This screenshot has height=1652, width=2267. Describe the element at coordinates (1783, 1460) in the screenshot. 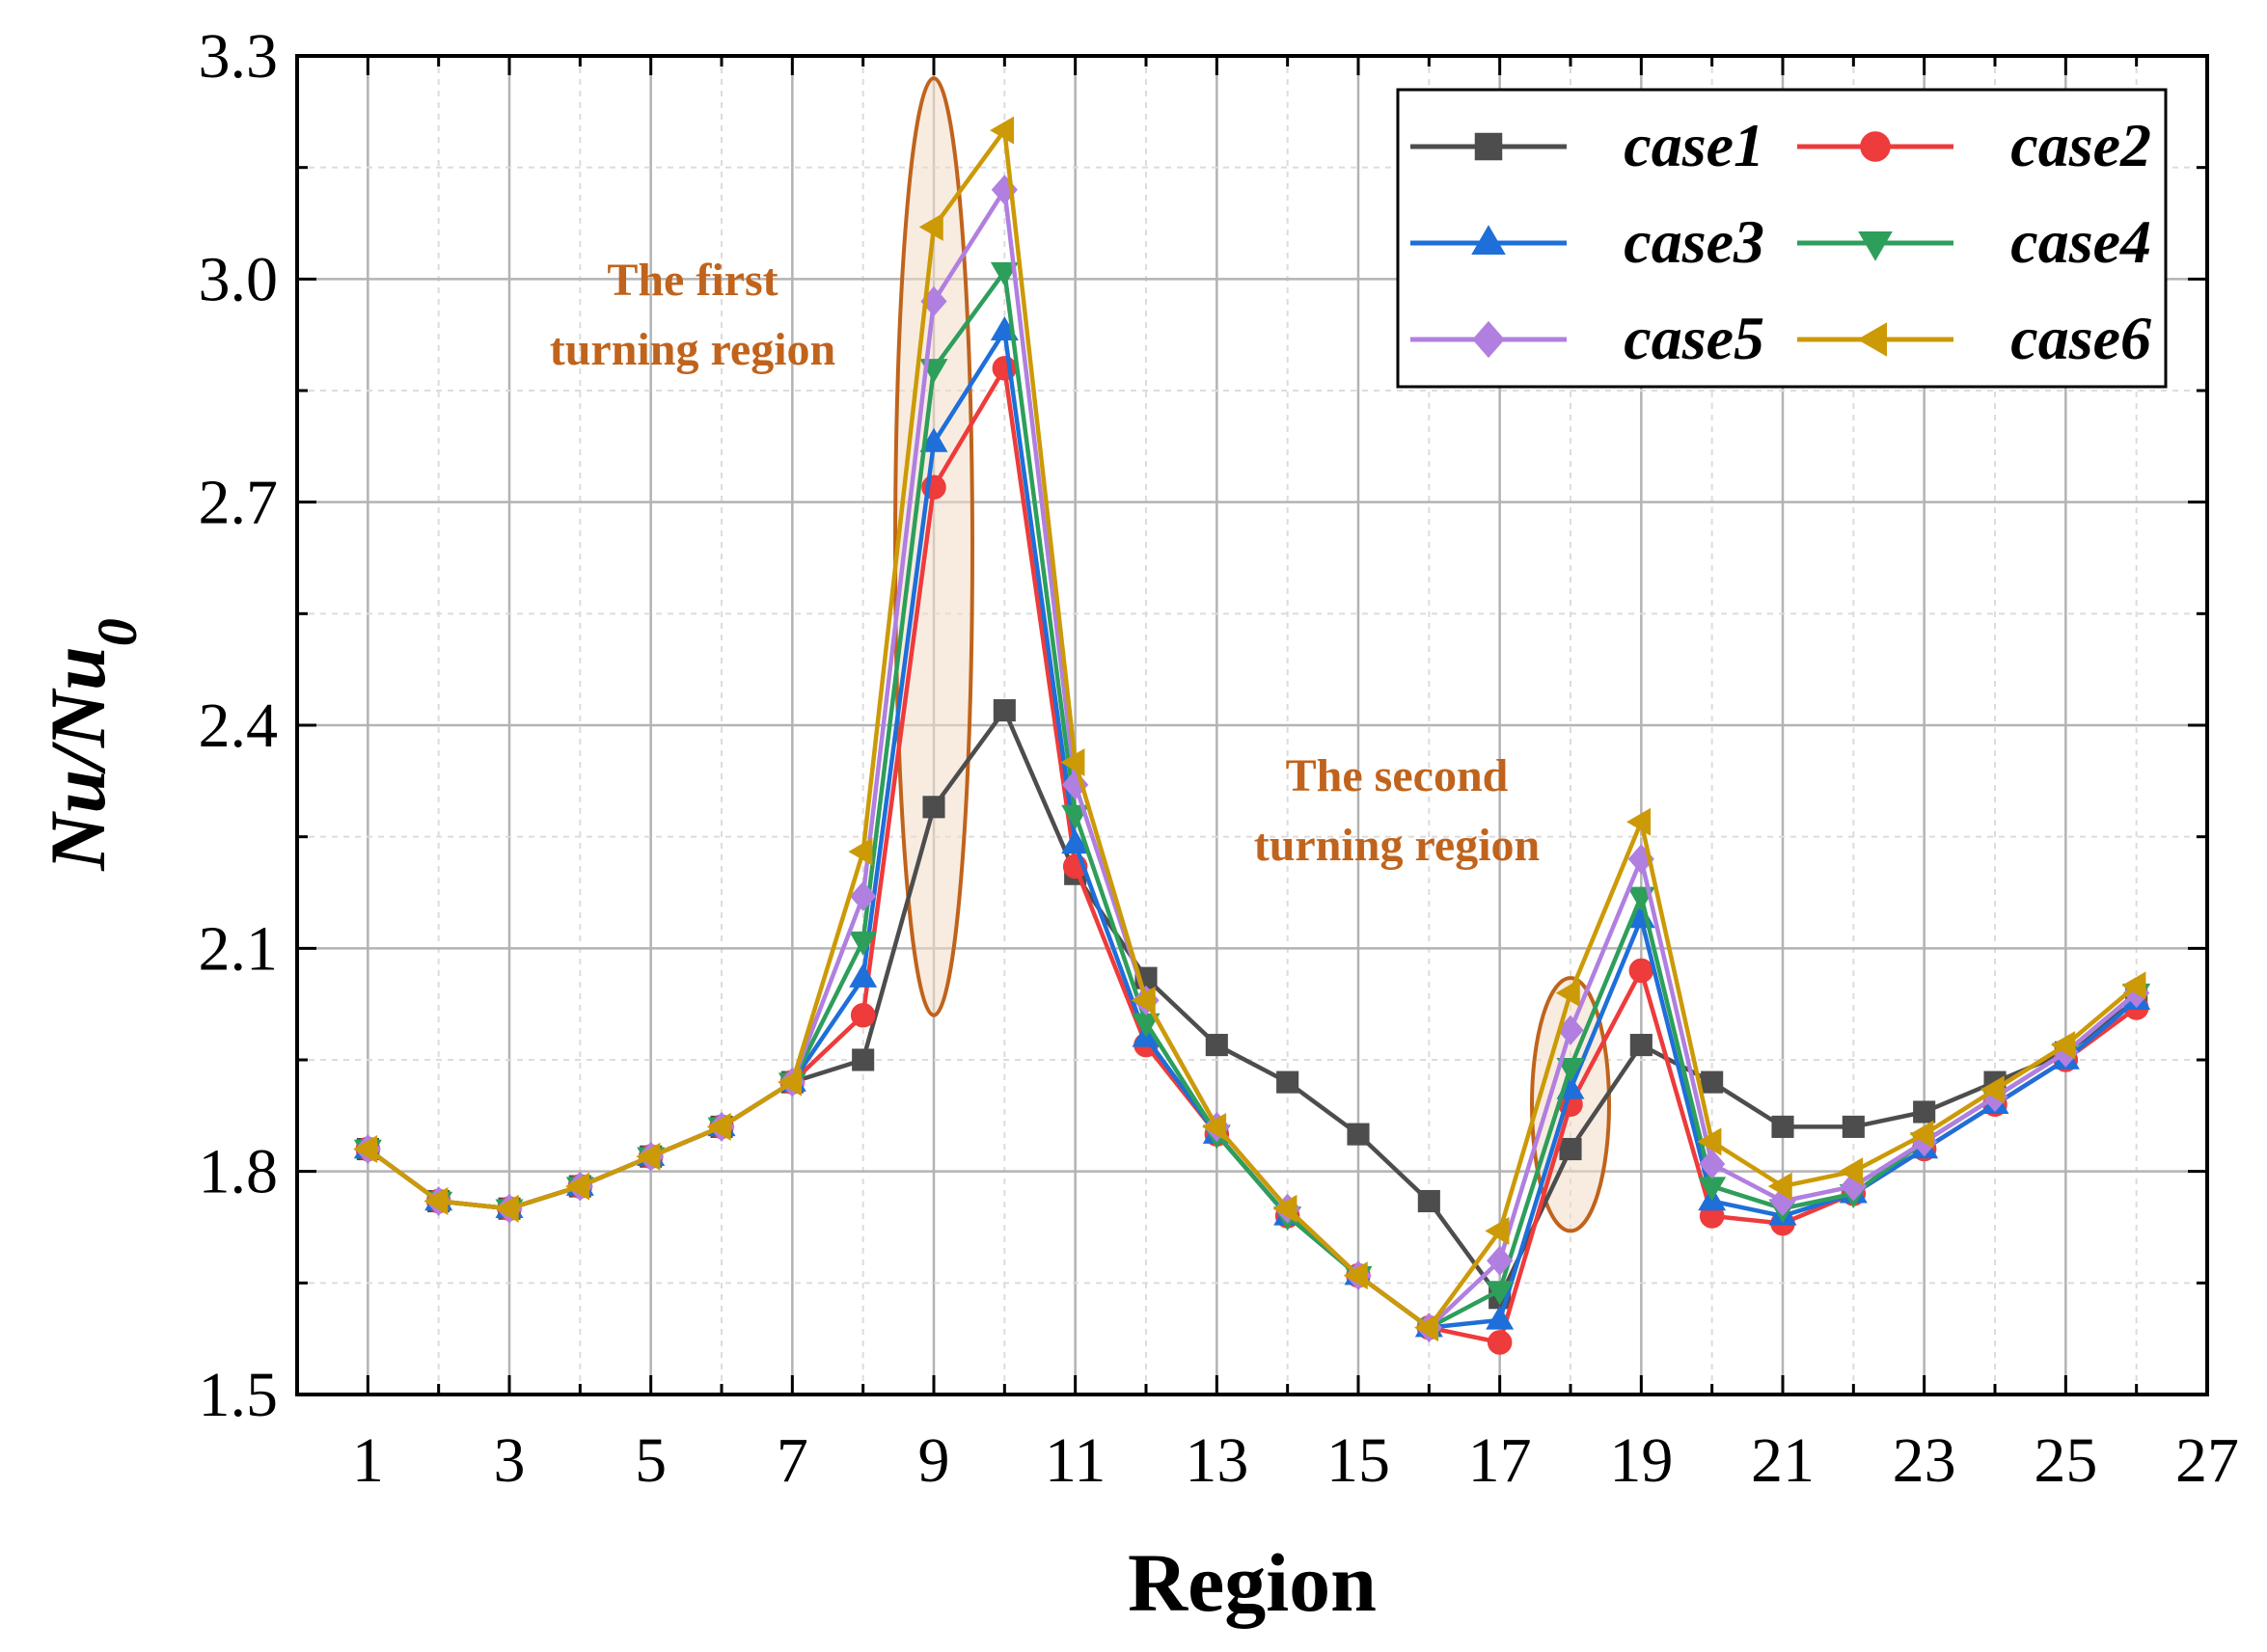

I see `x-tick-label: 21` at that location.